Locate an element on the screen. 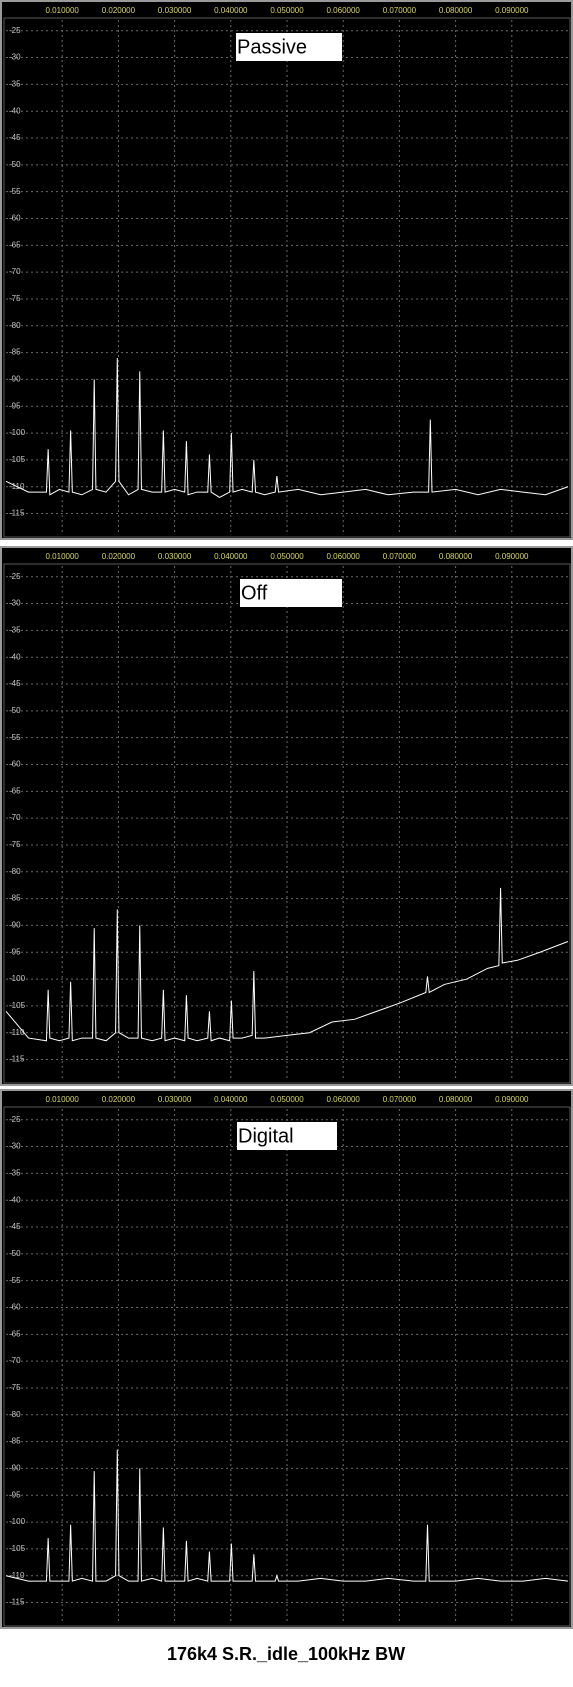 The image size is (573, 1687). panel-label: Passive is located at coordinates (272, 47).